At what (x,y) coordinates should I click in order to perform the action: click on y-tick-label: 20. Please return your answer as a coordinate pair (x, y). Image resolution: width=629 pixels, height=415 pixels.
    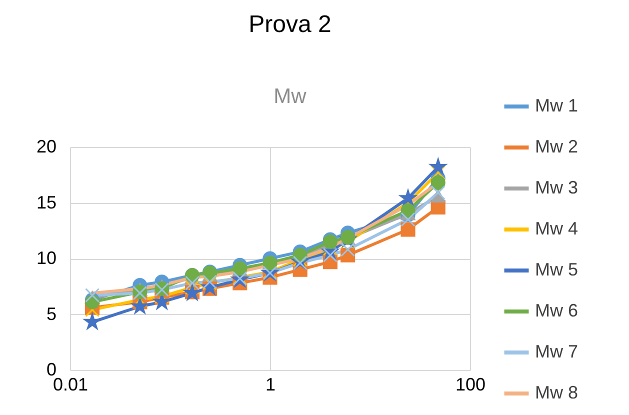
    Looking at the image, I should click on (46, 146).